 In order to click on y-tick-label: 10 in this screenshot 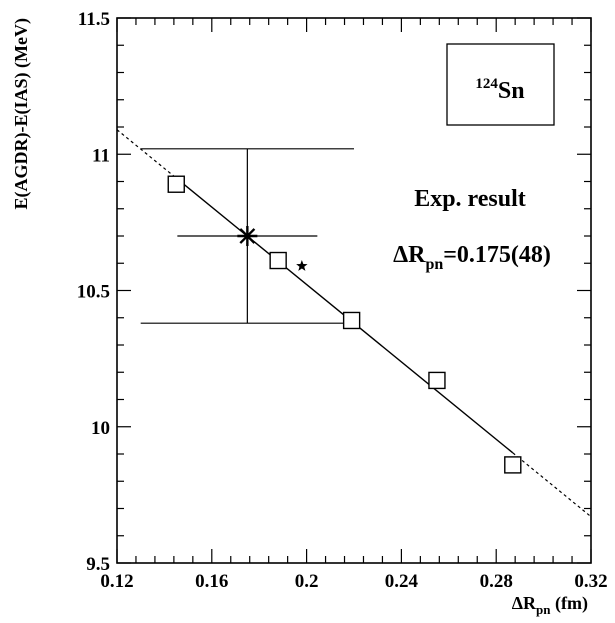, I will do `click(100, 428)`.